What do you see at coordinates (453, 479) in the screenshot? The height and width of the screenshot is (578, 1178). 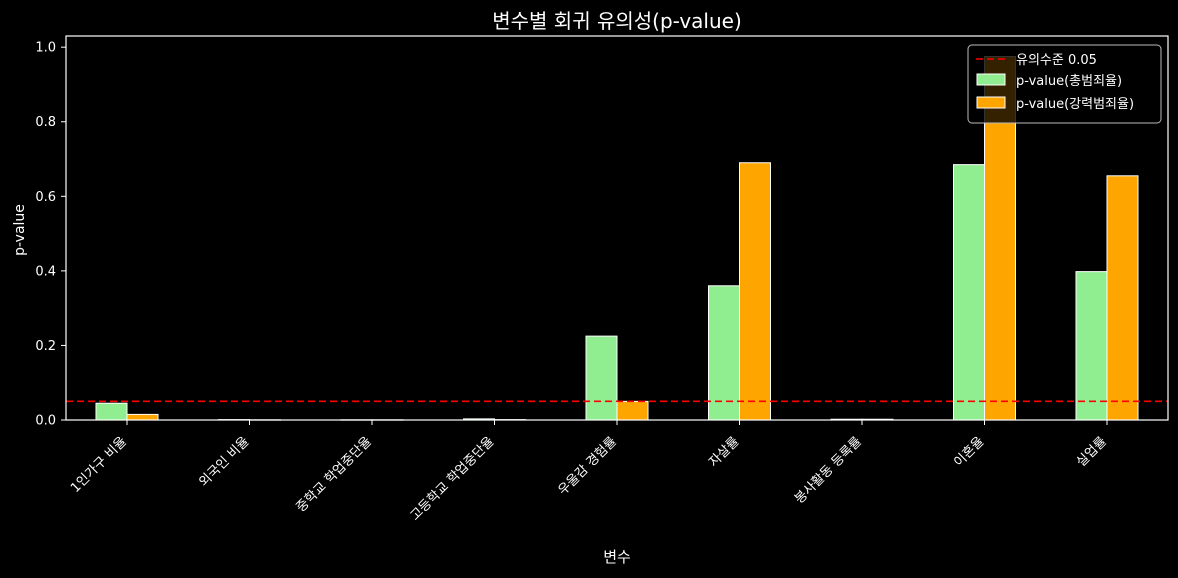 I see `x-tick-label: 고등학교 학업중단율` at bounding box center [453, 479].